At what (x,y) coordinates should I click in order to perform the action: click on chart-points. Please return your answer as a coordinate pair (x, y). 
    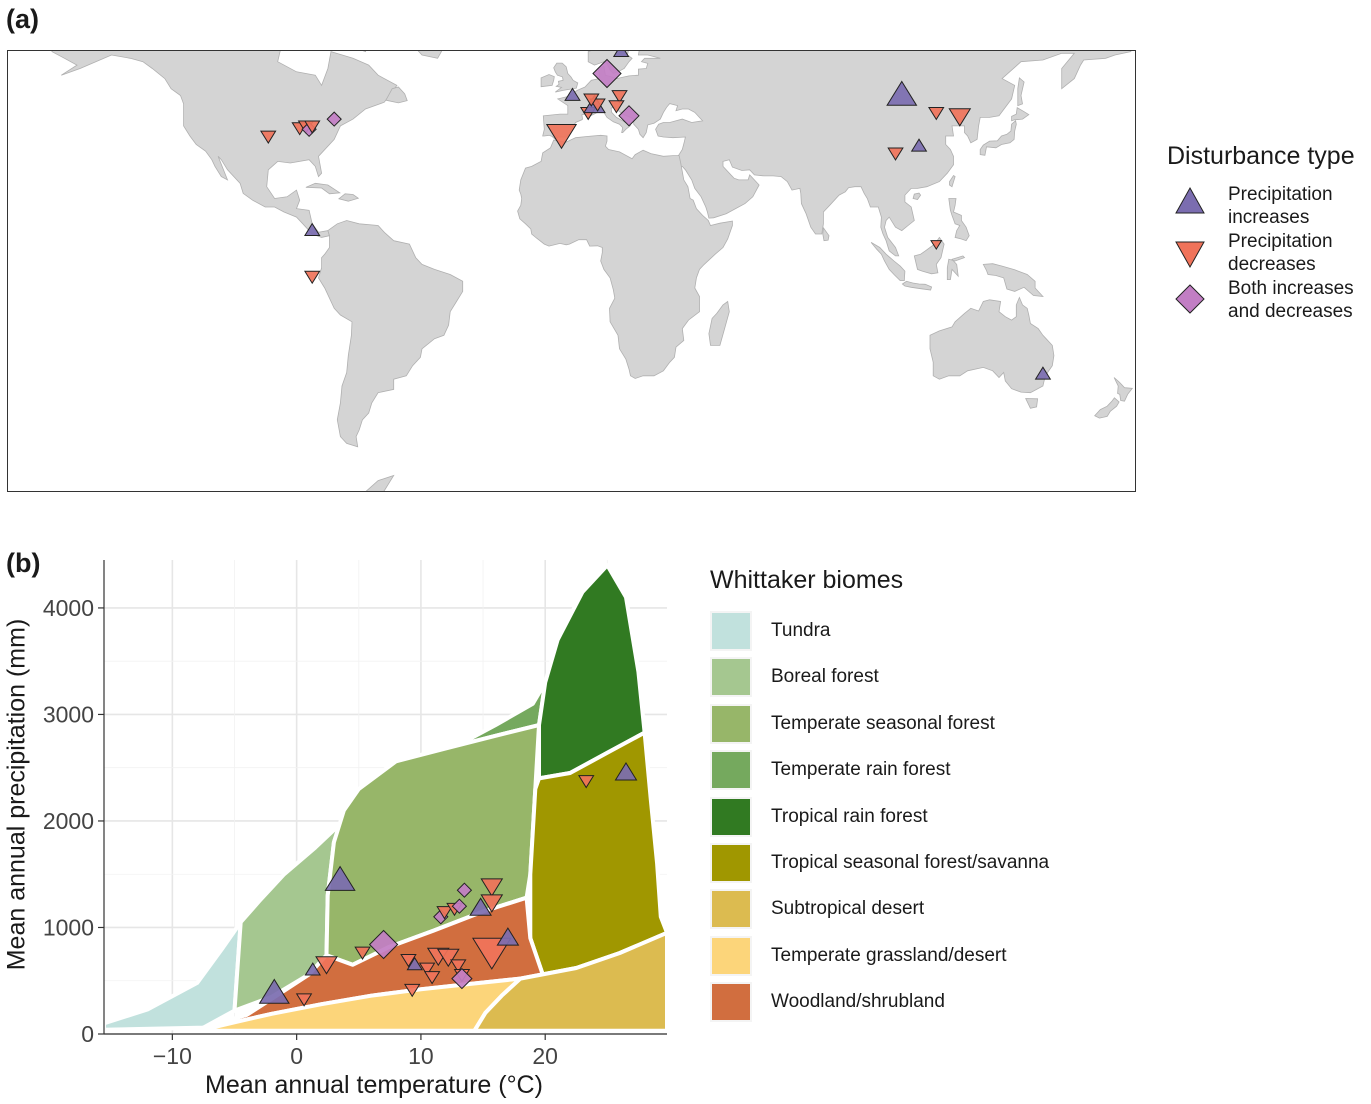
    Looking at the image, I should click on (448, 884).